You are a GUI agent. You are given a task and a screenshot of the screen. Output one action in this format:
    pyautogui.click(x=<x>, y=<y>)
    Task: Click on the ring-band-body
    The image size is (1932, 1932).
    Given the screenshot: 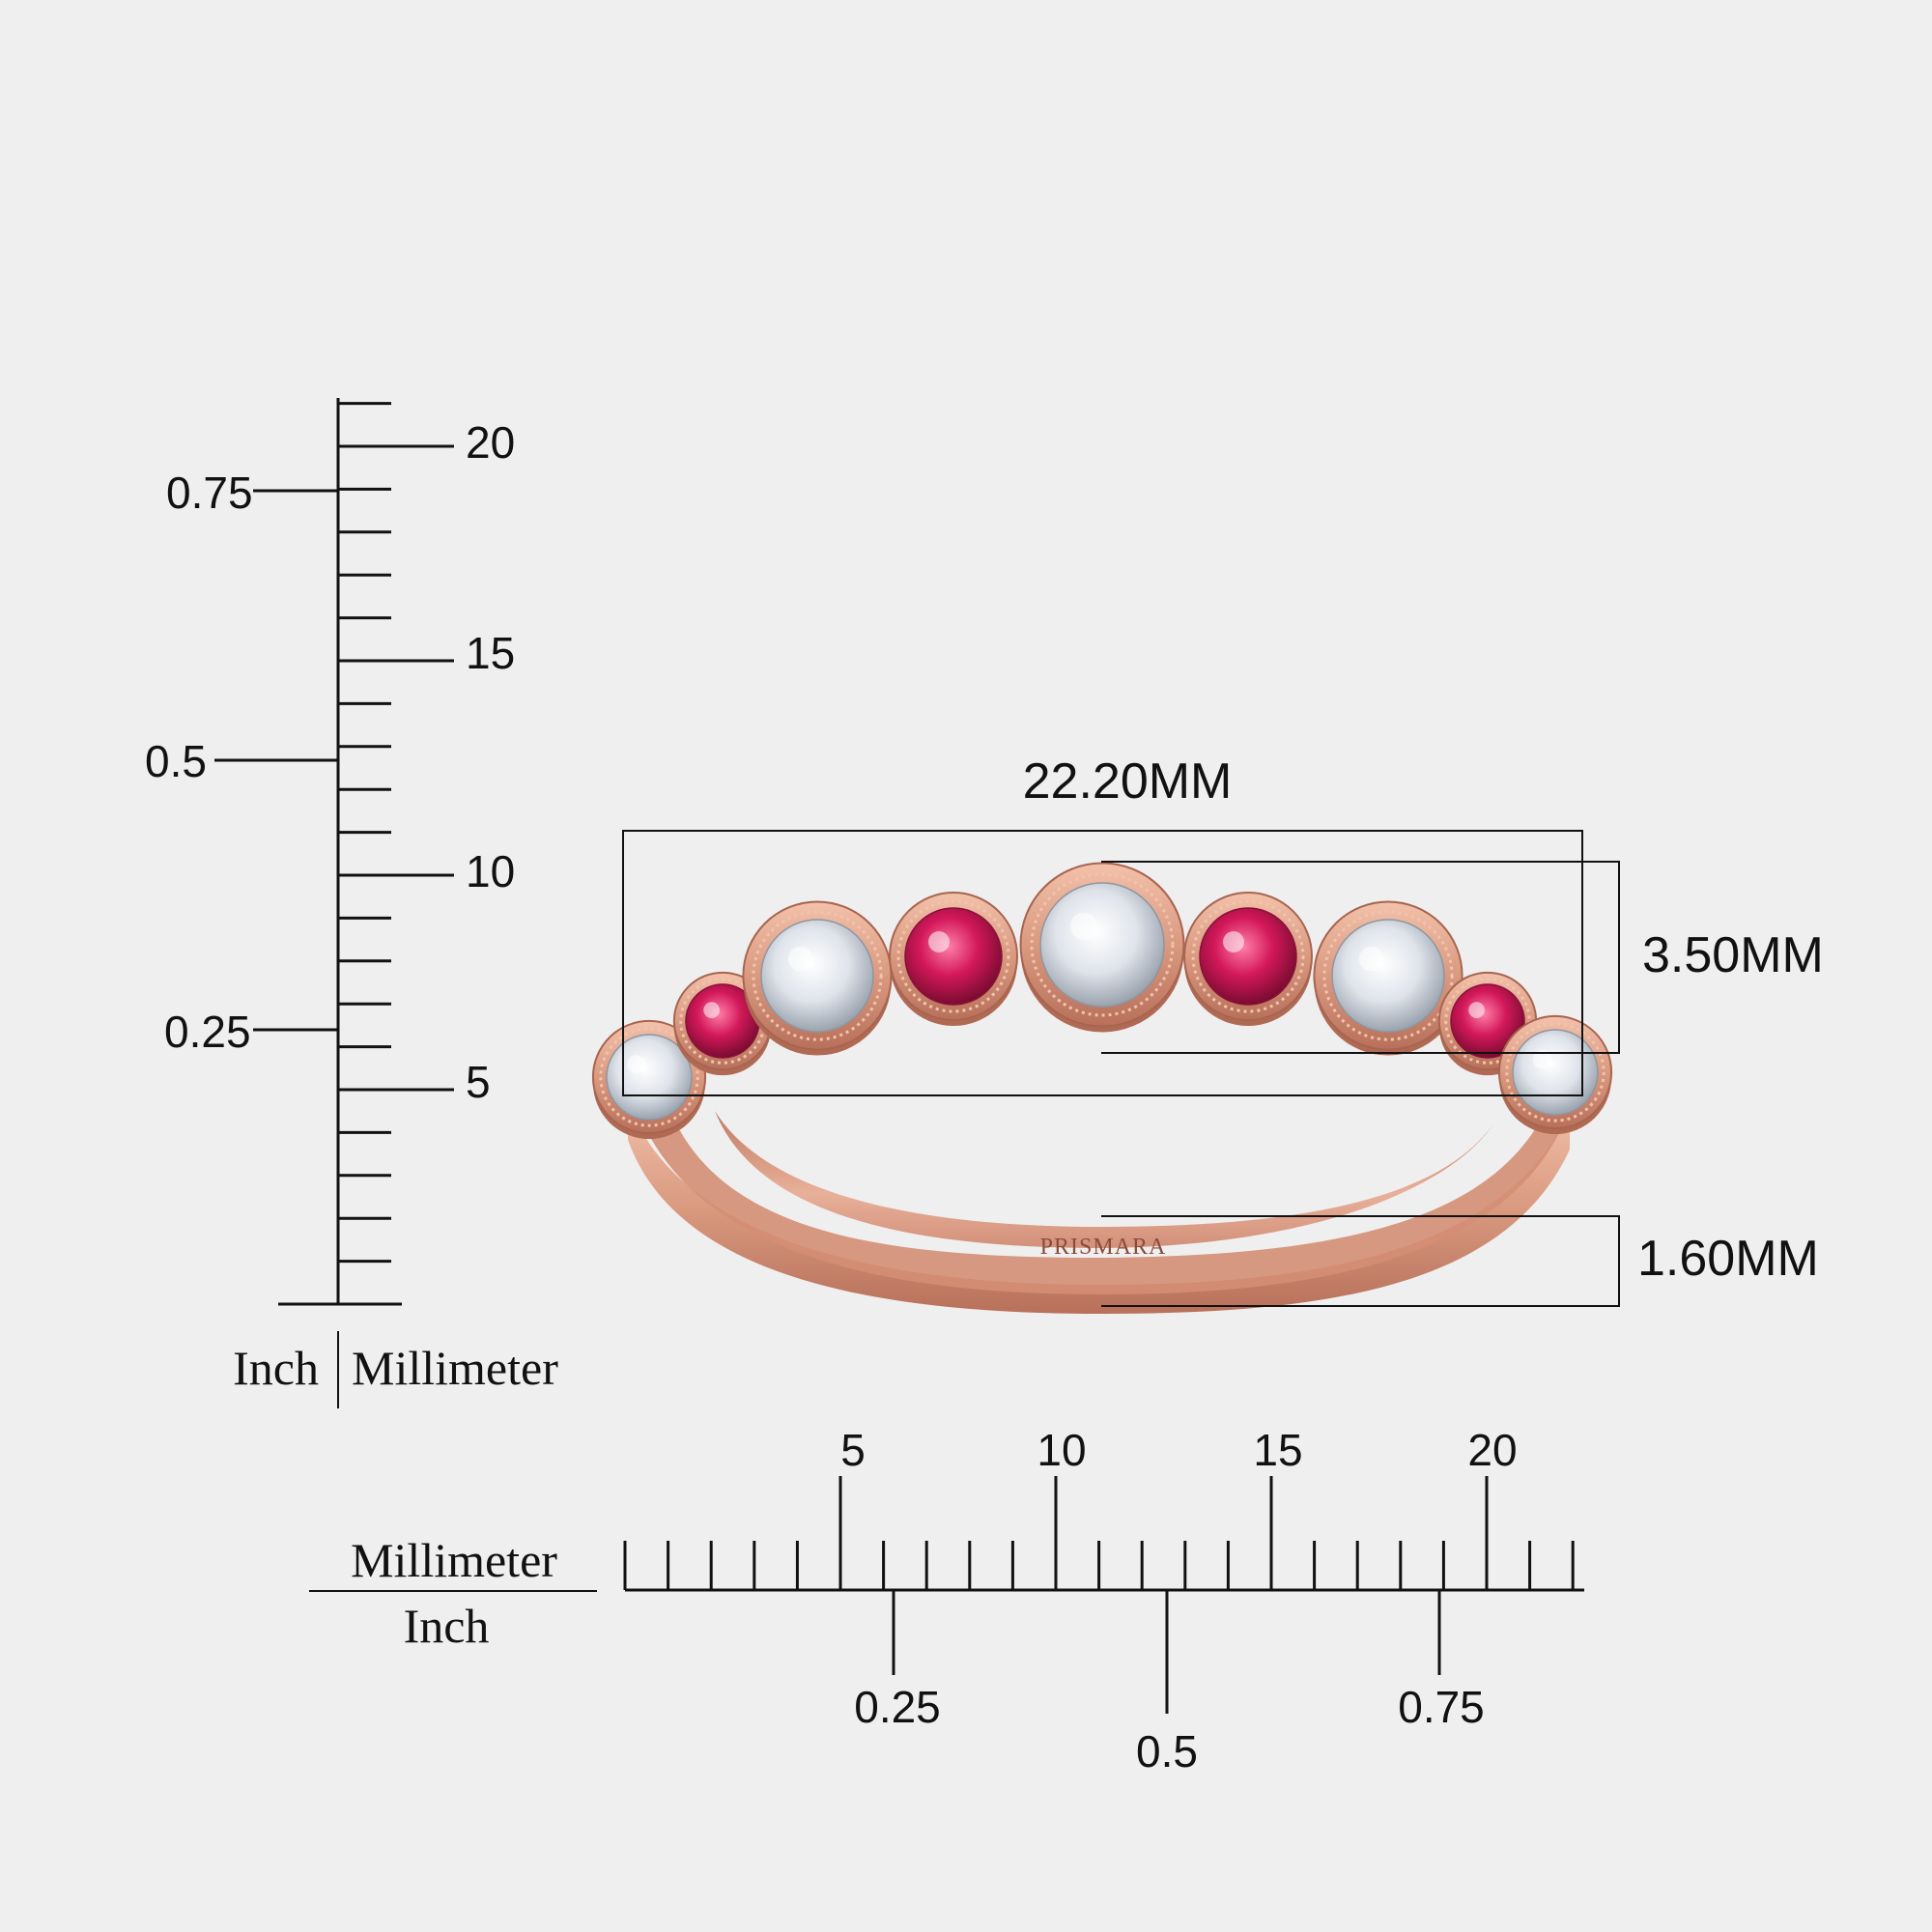 What is the action you would take?
    pyautogui.click(x=1101, y=1197)
    